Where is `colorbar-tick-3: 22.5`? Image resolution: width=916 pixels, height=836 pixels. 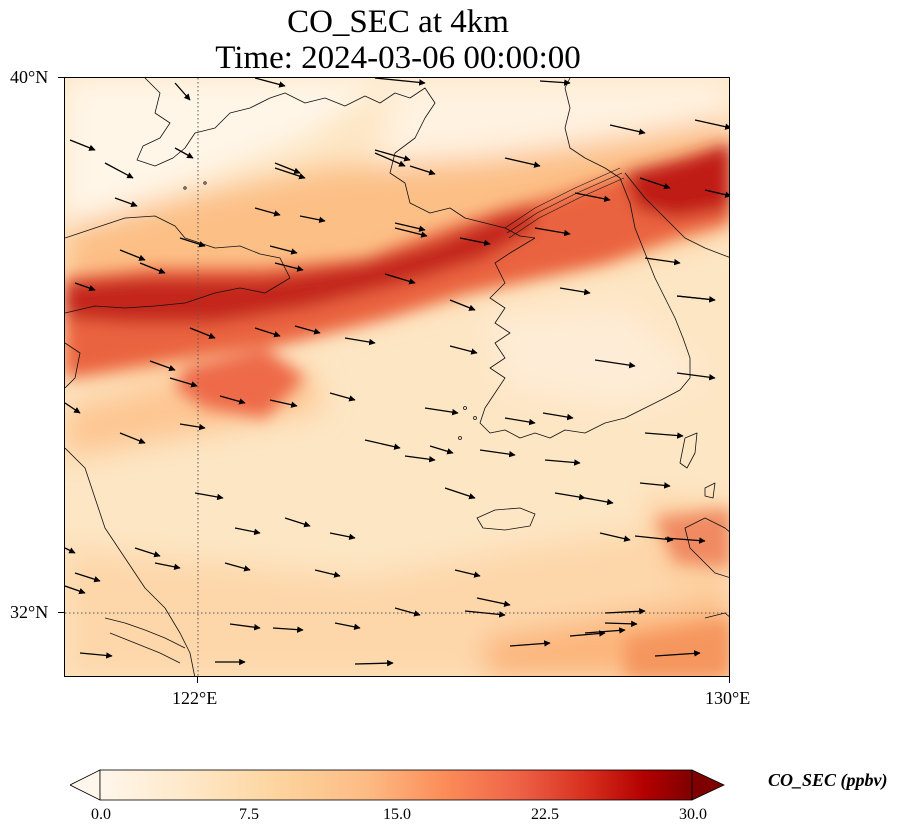 colorbar-tick-3: 22.5 is located at coordinates (545, 814).